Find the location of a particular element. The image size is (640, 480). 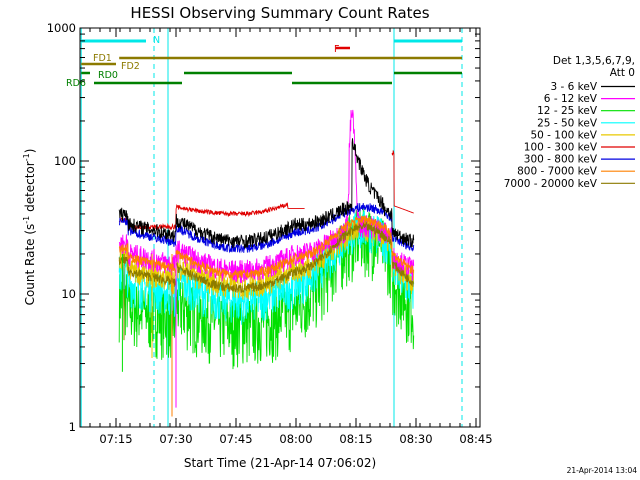

x-tick-label-4: 08:15 is located at coordinates (355, 439).